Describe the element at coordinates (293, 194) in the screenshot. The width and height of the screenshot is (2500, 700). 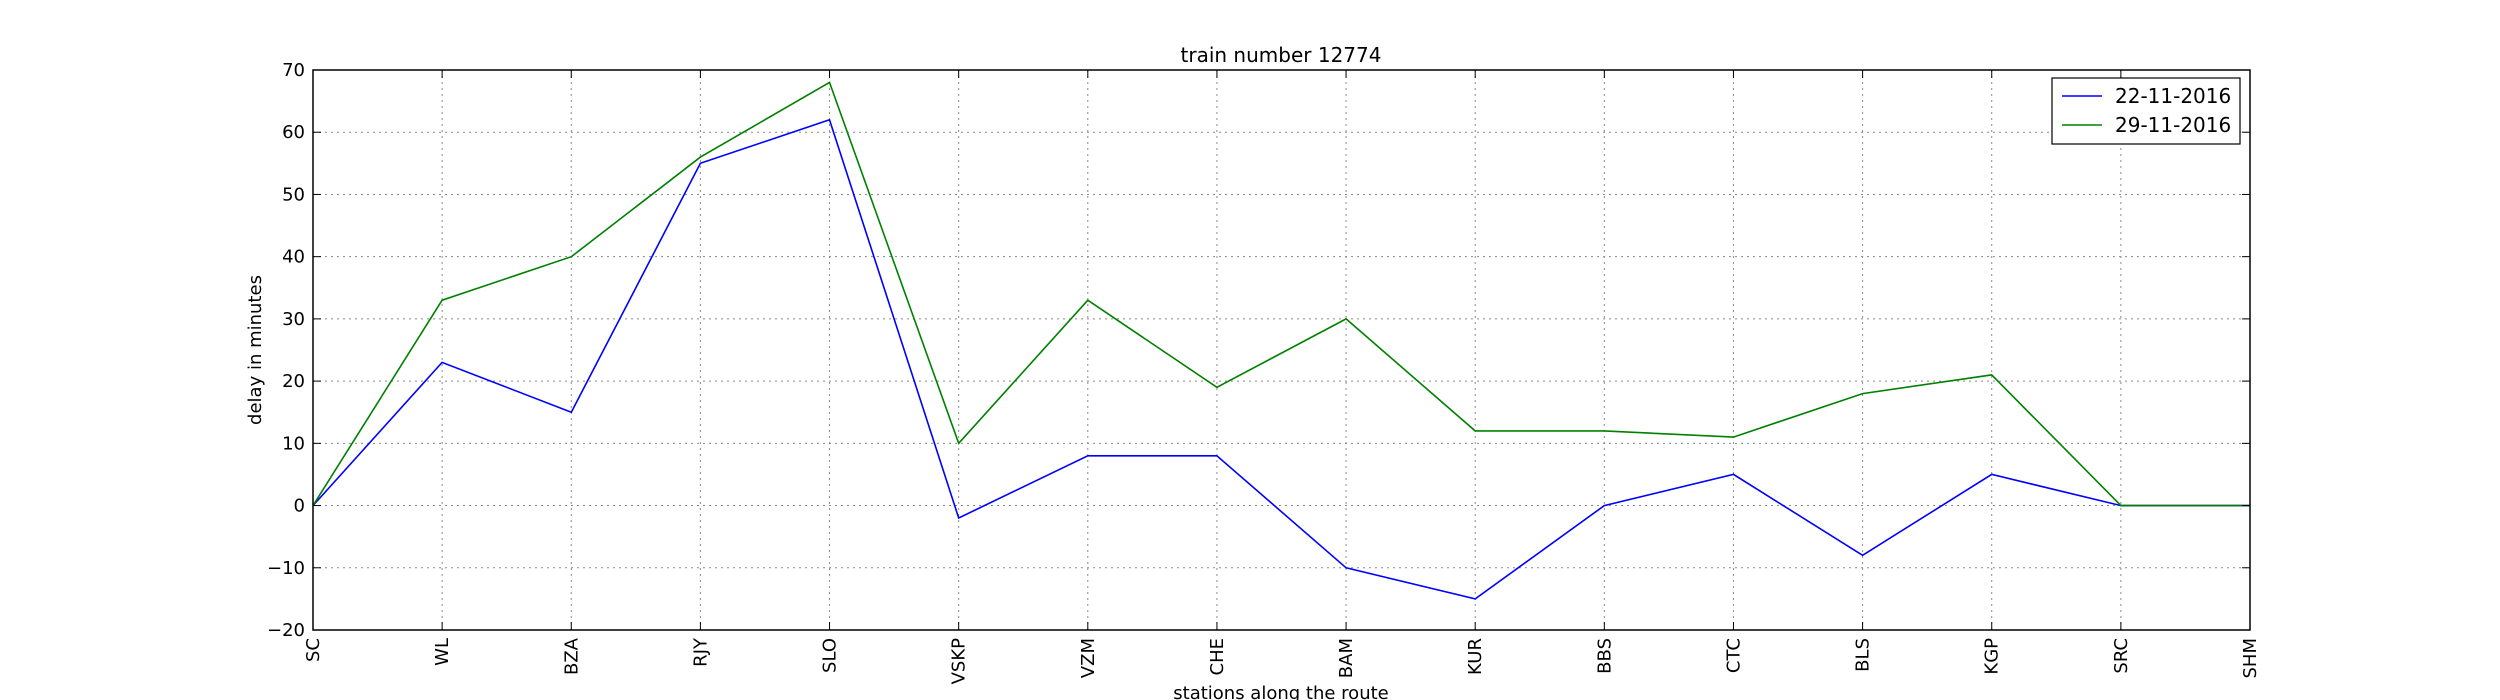
I see `y-tick-label: 50` at that location.